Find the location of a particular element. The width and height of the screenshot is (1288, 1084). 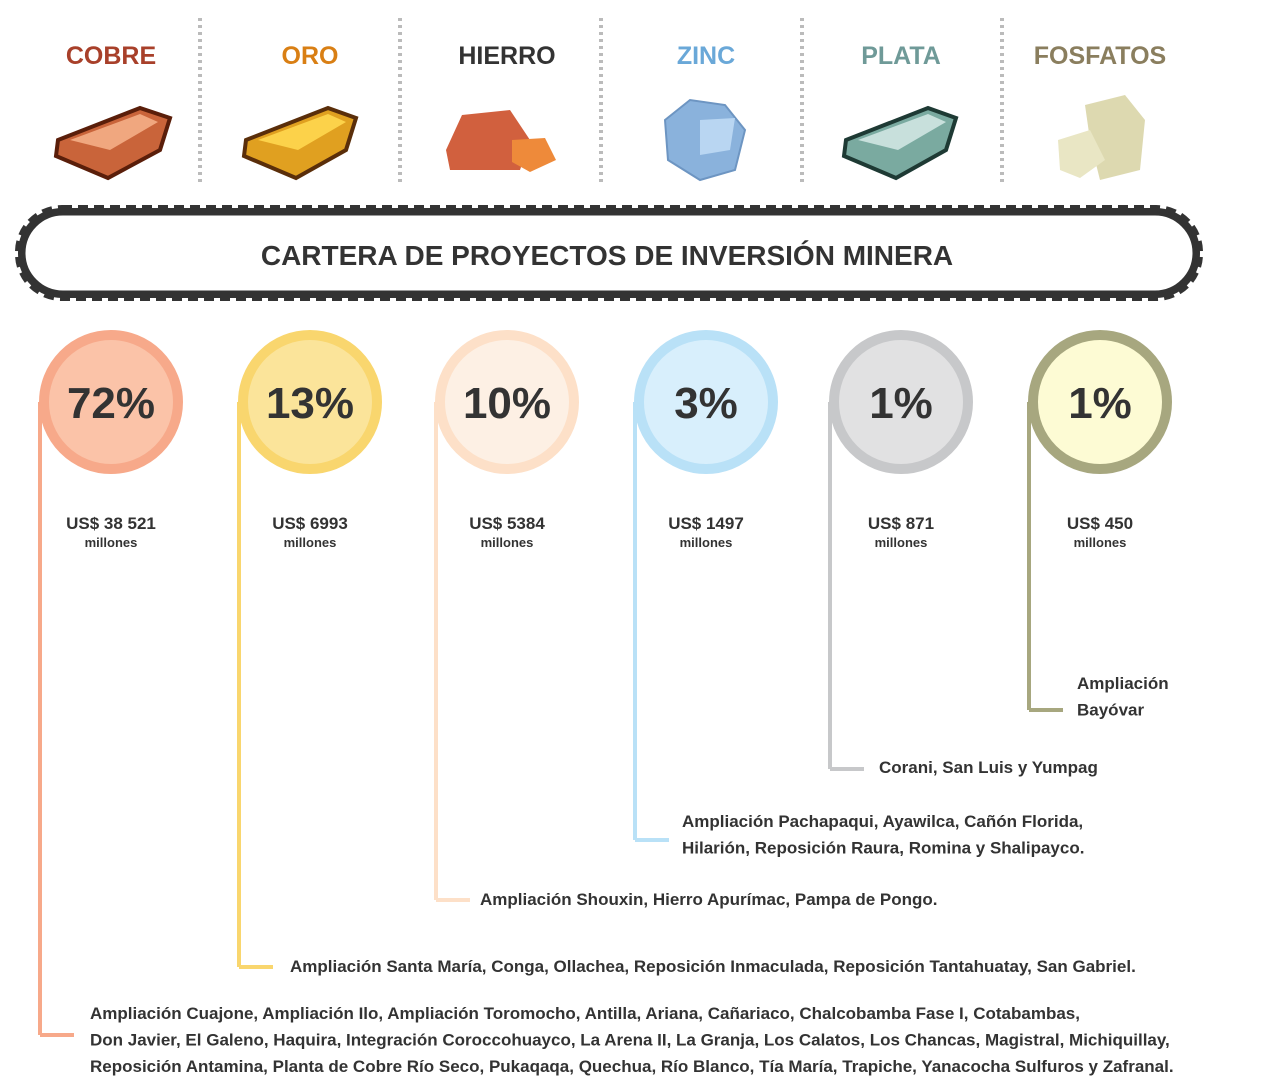

mineral-name: FOSFATOS is located at coordinates (1100, 56).